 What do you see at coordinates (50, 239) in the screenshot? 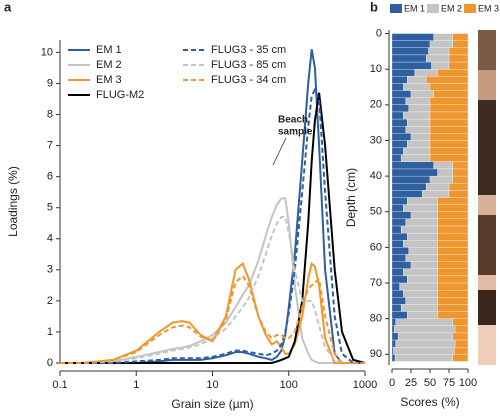
I see `y-tick-label: 4` at bounding box center [50, 239].